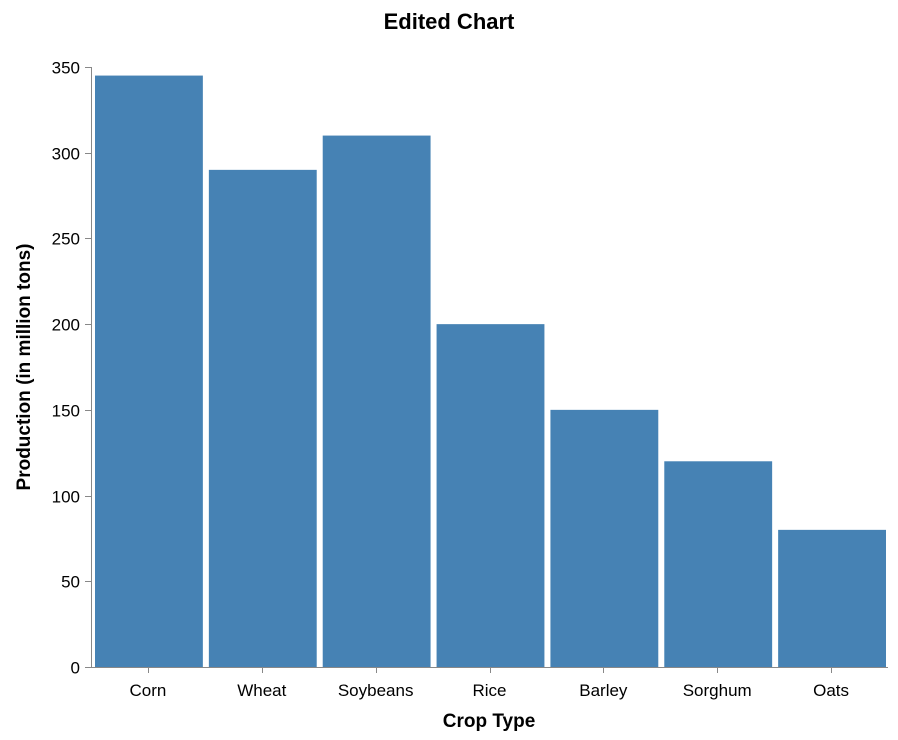  Describe the element at coordinates (489, 690) in the screenshot. I see `x-tick-label-rice: Rice` at that location.